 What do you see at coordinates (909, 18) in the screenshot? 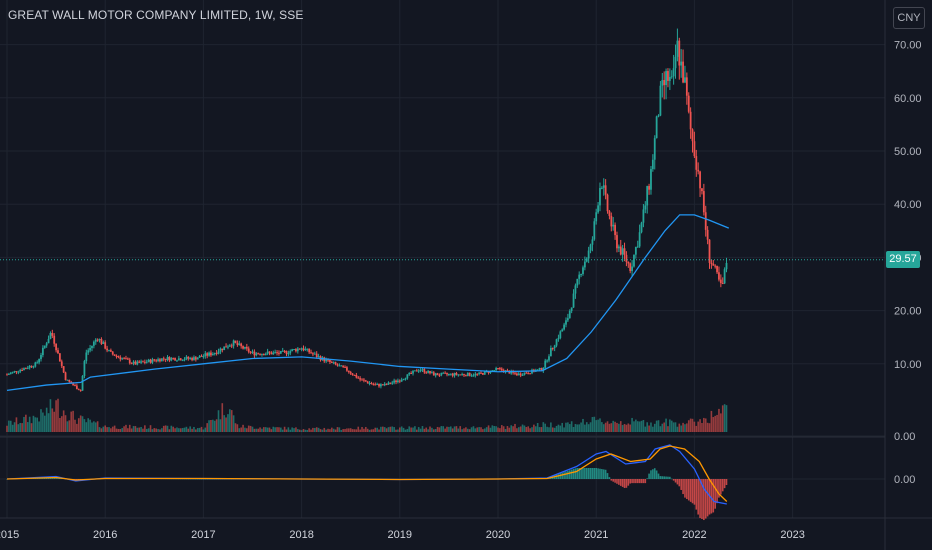
I see `currency-button: CNY` at bounding box center [909, 18].